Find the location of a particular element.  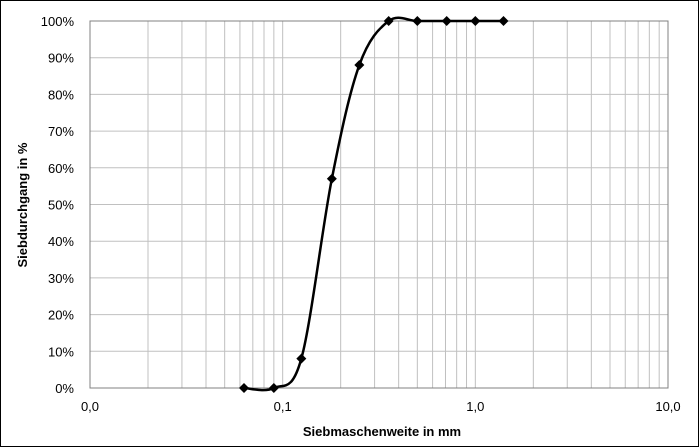

y-tick-label: 30% is located at coordinates (61, 278).